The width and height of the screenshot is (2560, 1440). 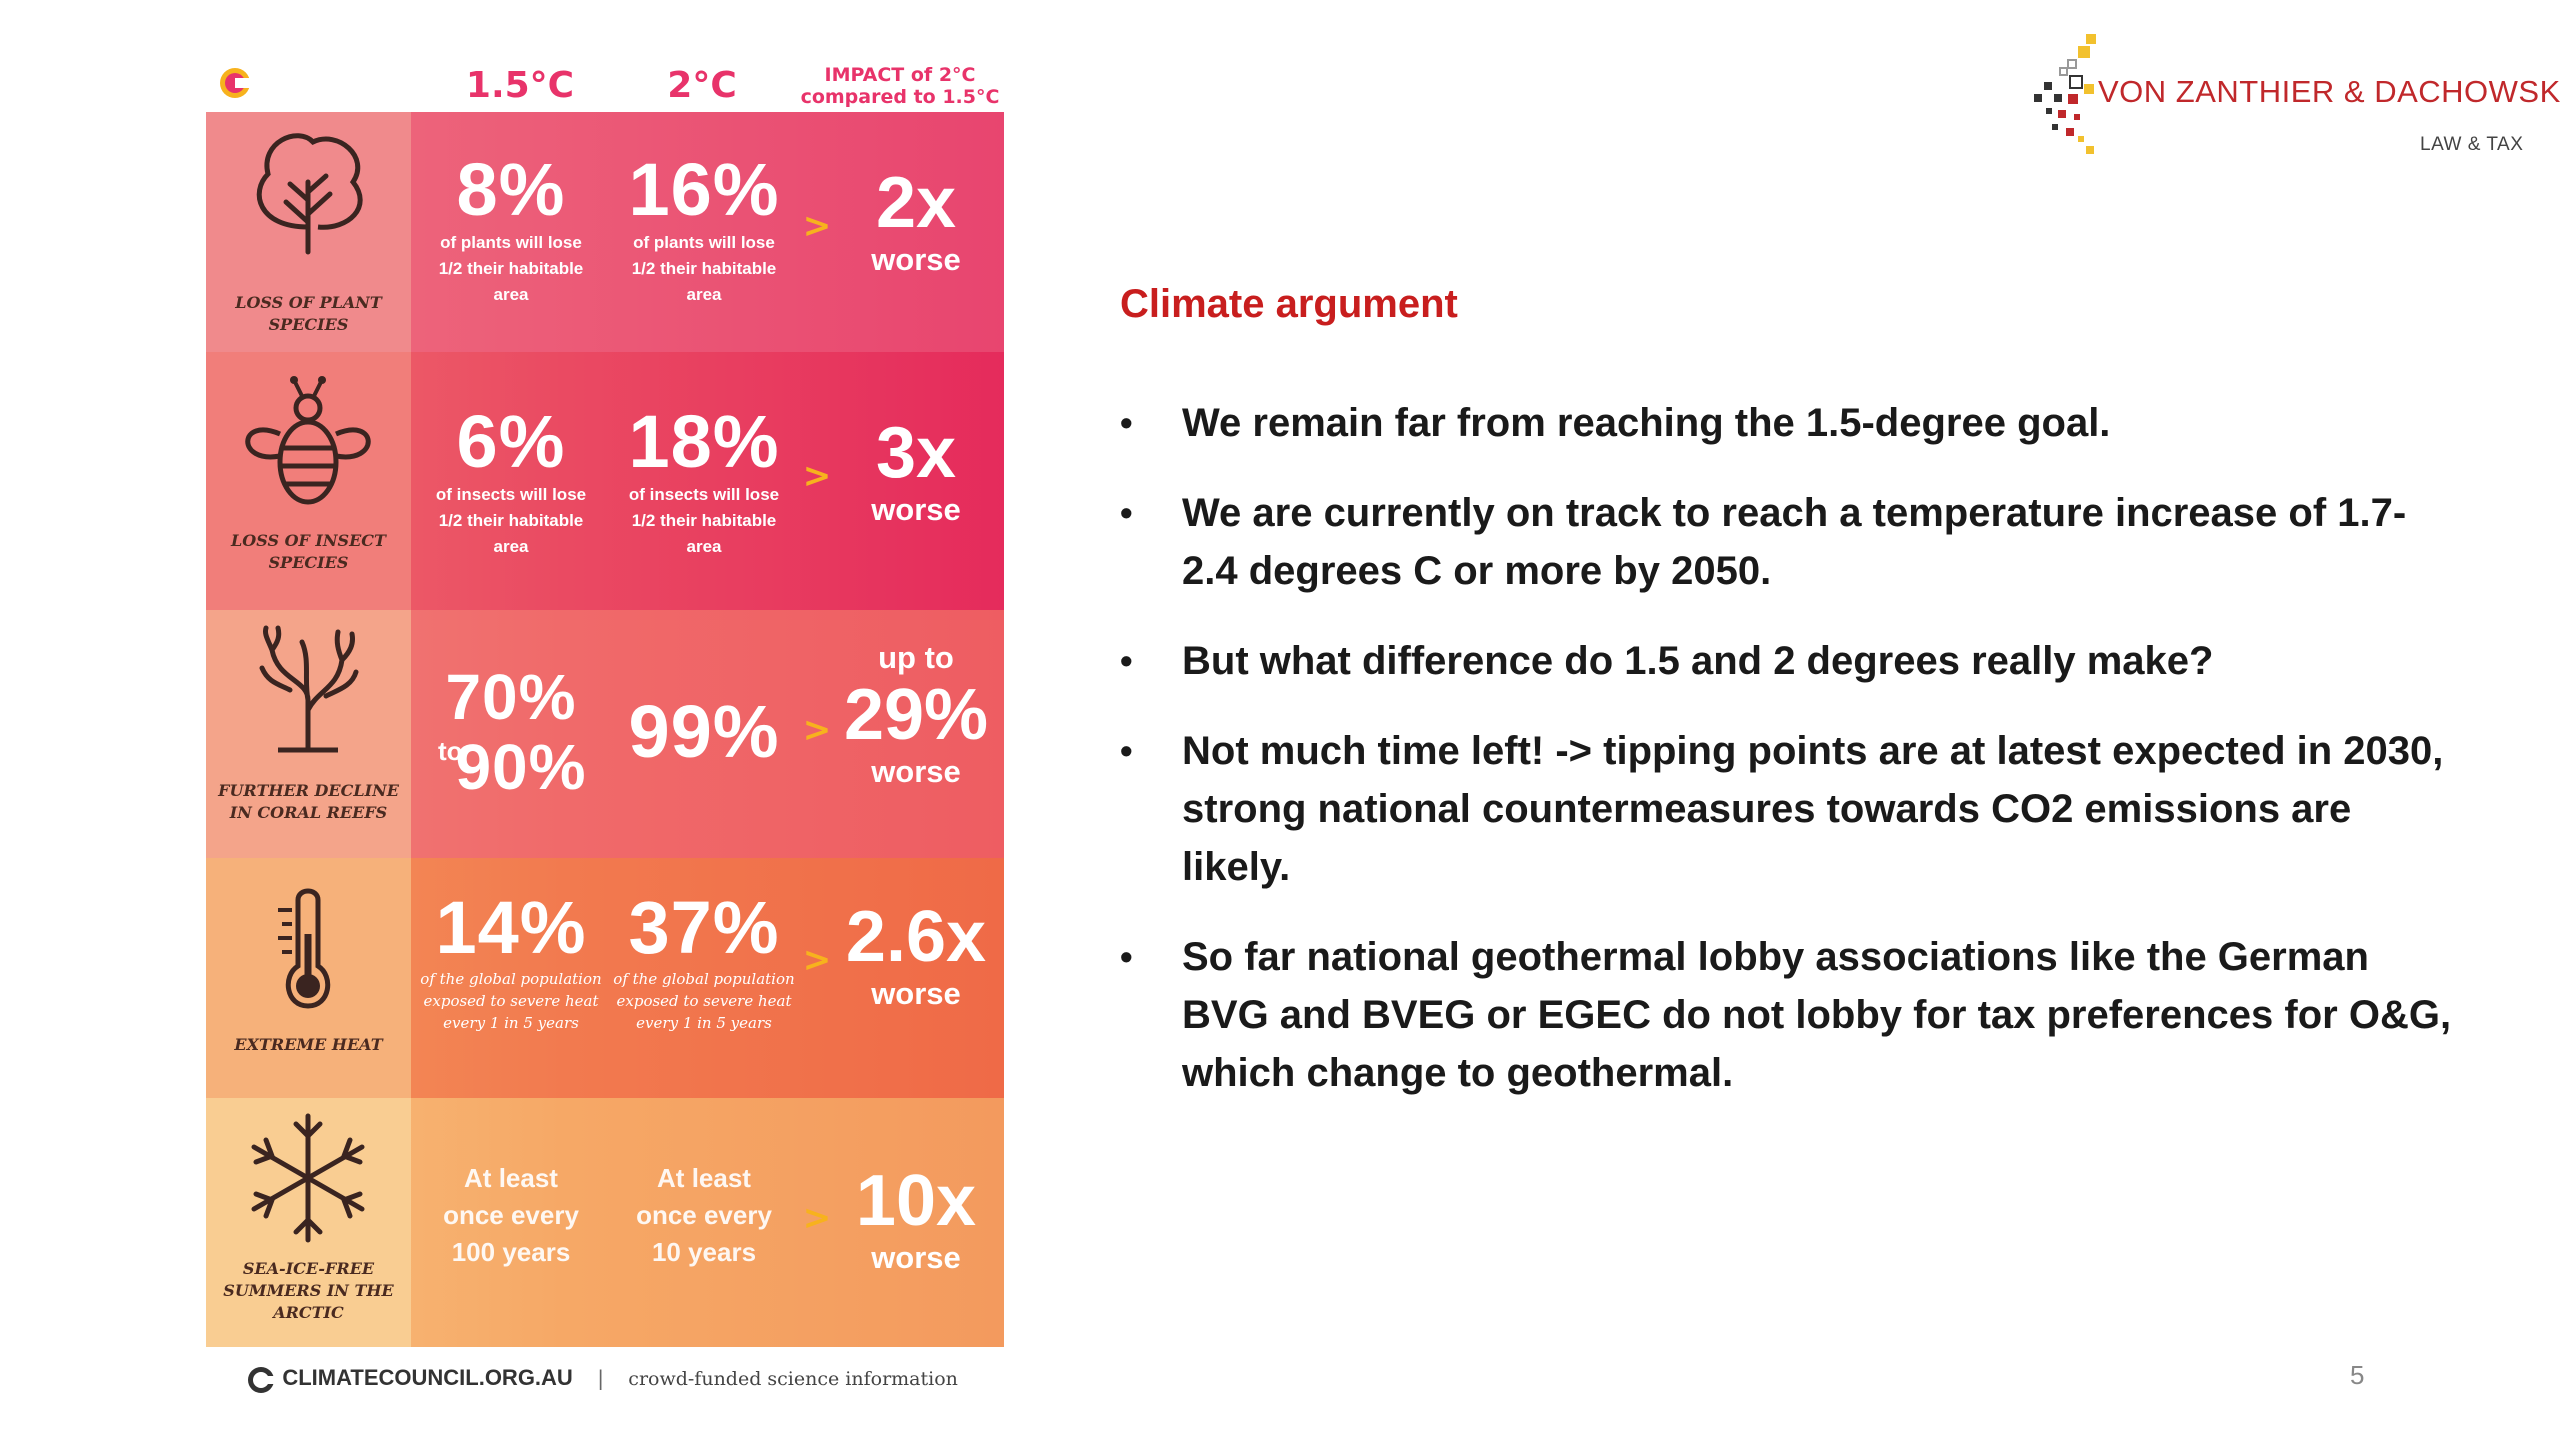 I want to click on impact-value: up to 29% worse, so click(x=916, y=715).